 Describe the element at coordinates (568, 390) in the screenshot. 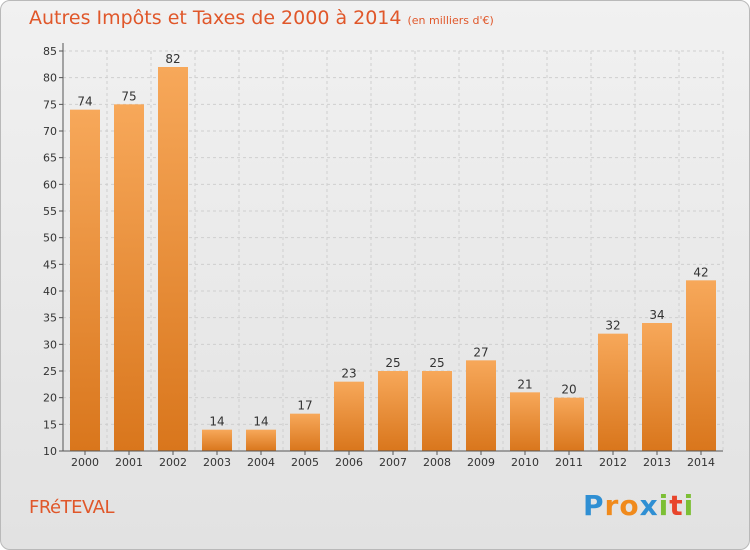

I see `bar-value-label: 20` at that location.